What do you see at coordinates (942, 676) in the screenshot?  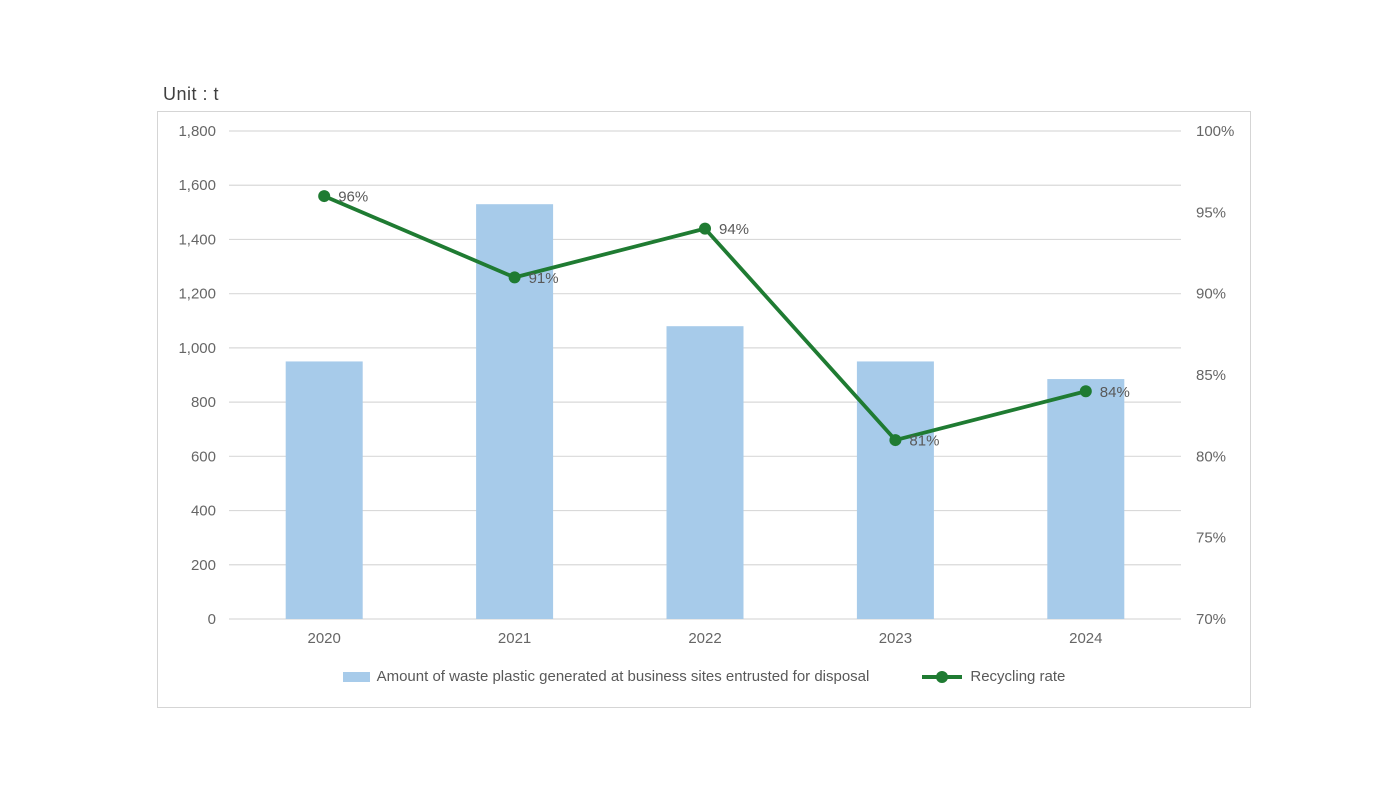 I see `line-legend-marker-icon` at bounding box center [942, 676].